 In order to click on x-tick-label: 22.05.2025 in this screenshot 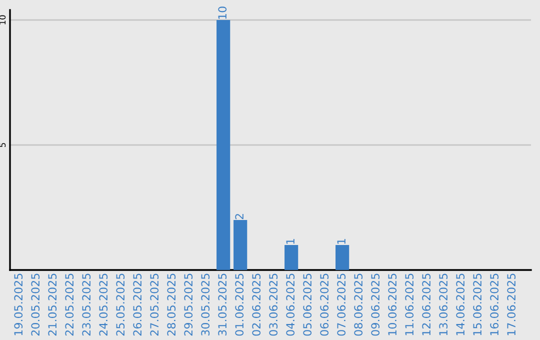, I will do `click(69, 305)`.